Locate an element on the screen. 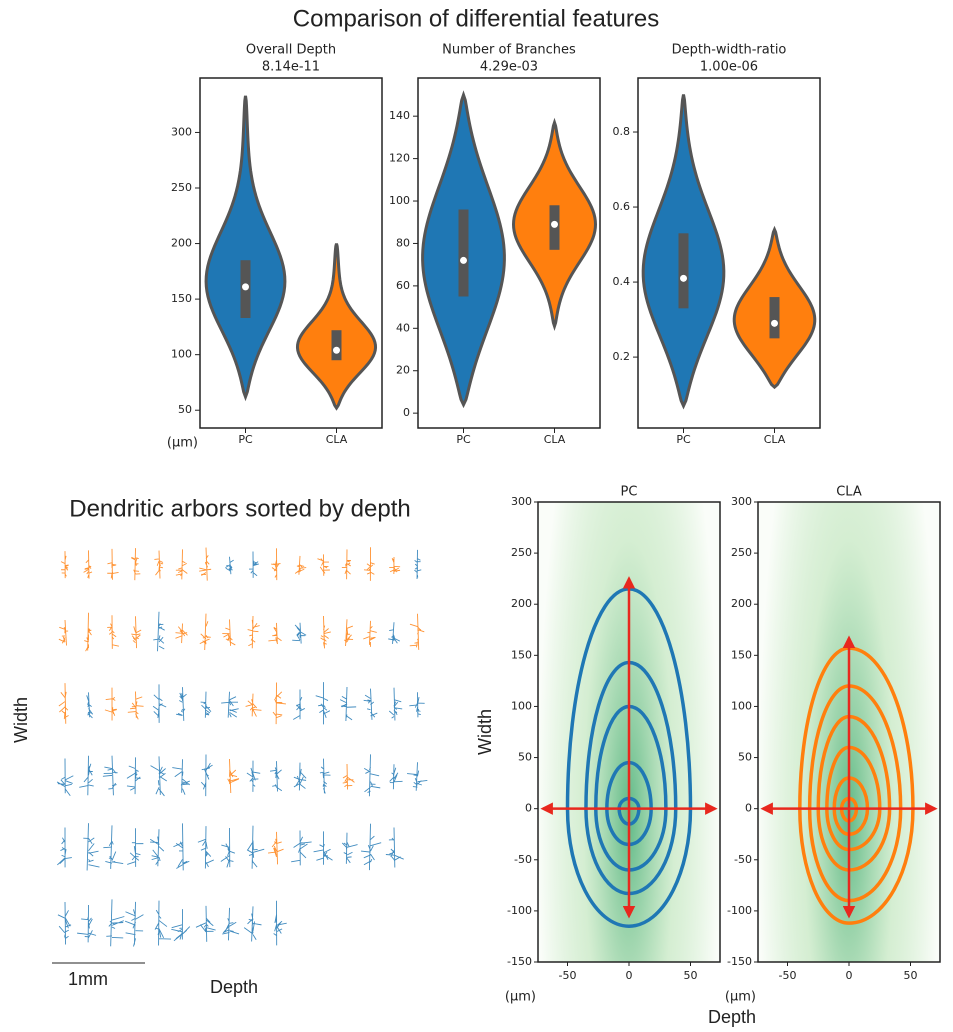 Image resolution: width=953 pixels, height=1032 pixels. y-tick-label: 250 is located at coordinates (741, 552).